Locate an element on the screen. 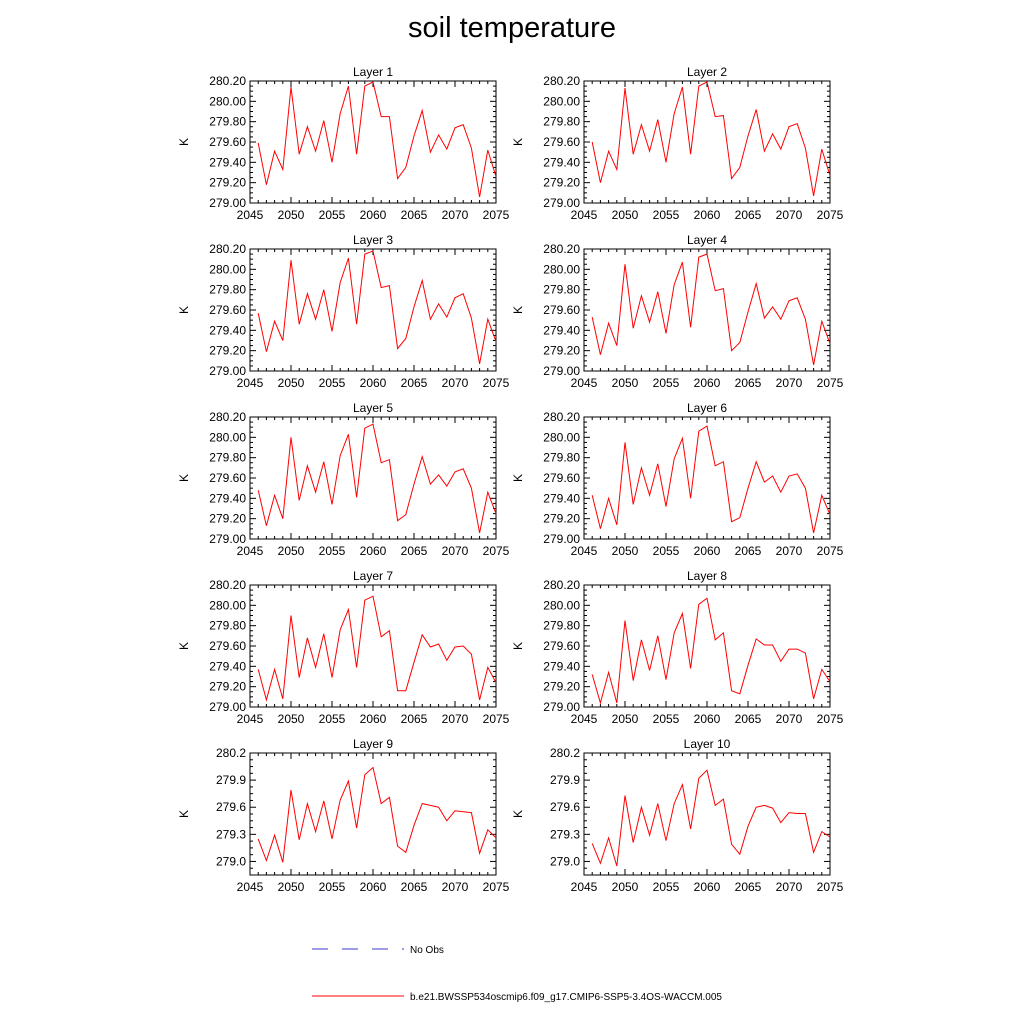  panel-title: Layer 1 is located at coordinates (373, 72).